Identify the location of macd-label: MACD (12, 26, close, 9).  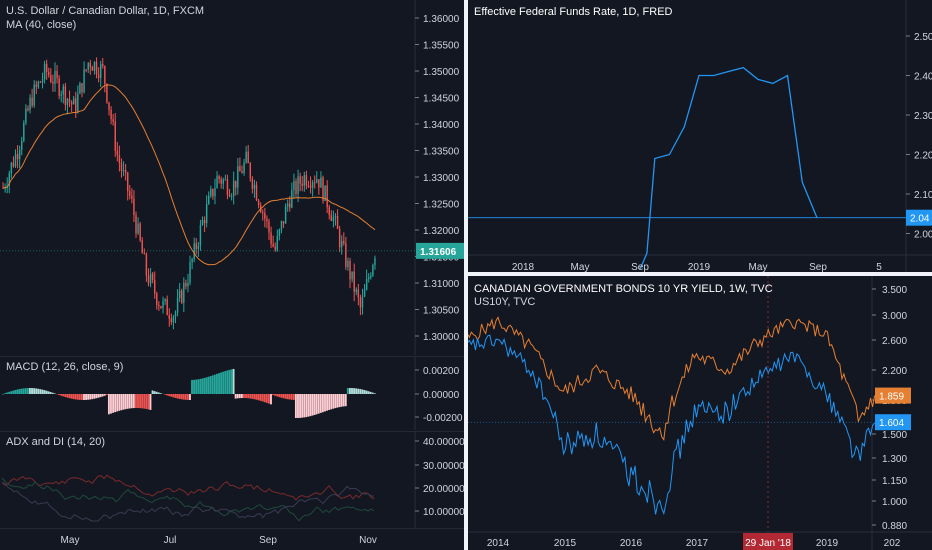
(65, 367).